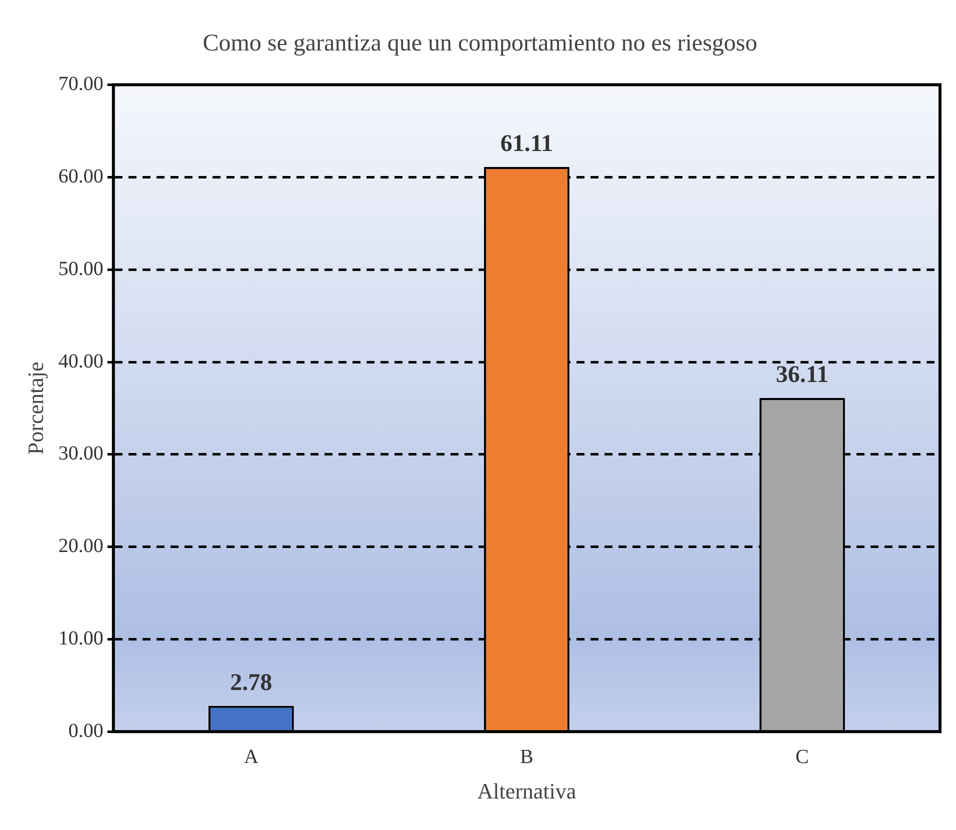 This screenshot has height=830, width=956. I want to click on x-tick-label: B, so click(527, 757).